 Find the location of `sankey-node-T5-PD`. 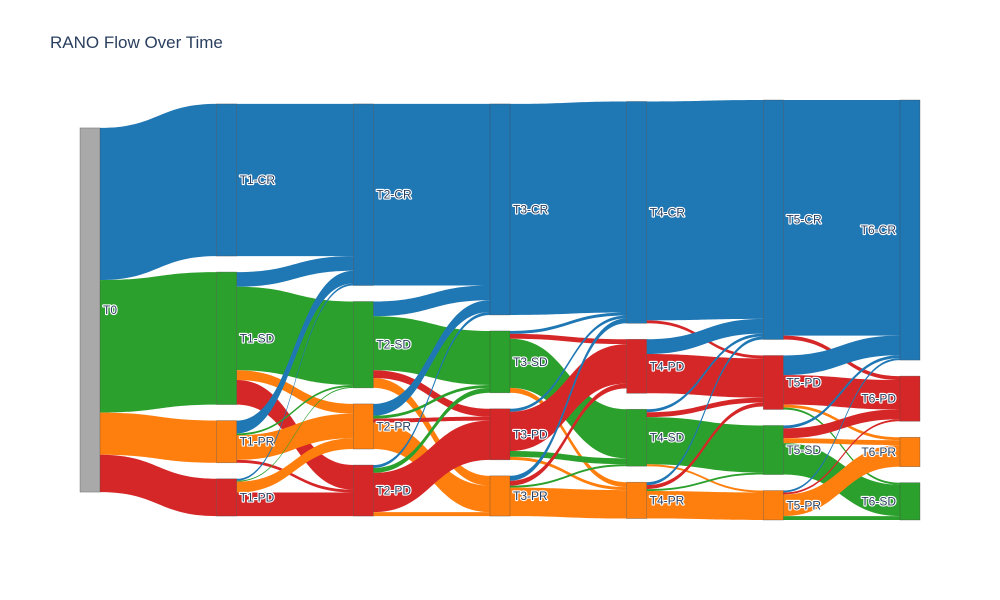

sankey-node-T5-PD is located at coordinates (773, 382).